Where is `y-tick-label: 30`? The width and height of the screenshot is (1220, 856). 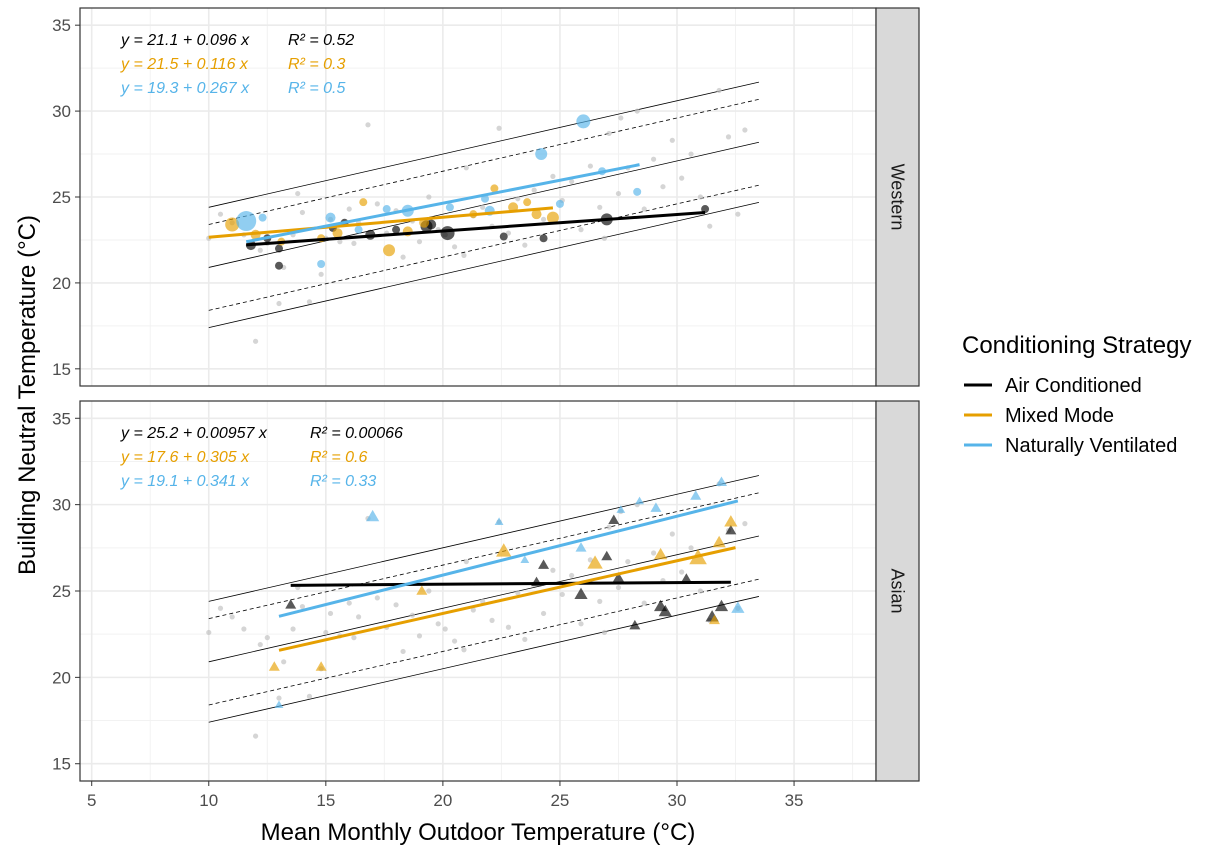
y-tick-label: 30 is located at coordinates (61, 505).